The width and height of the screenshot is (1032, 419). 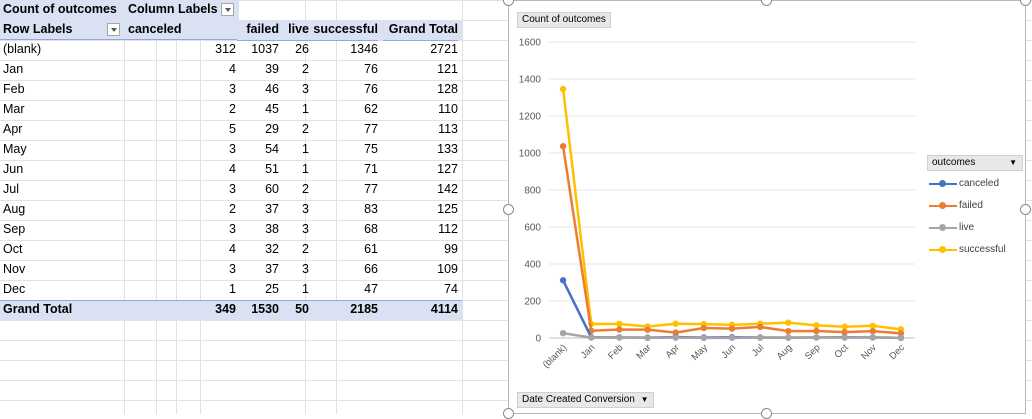 What do you see at coordinates (975, 250) in the screenshot?
I see `legend-item-successful: successful` at bounding box center [975, 250].